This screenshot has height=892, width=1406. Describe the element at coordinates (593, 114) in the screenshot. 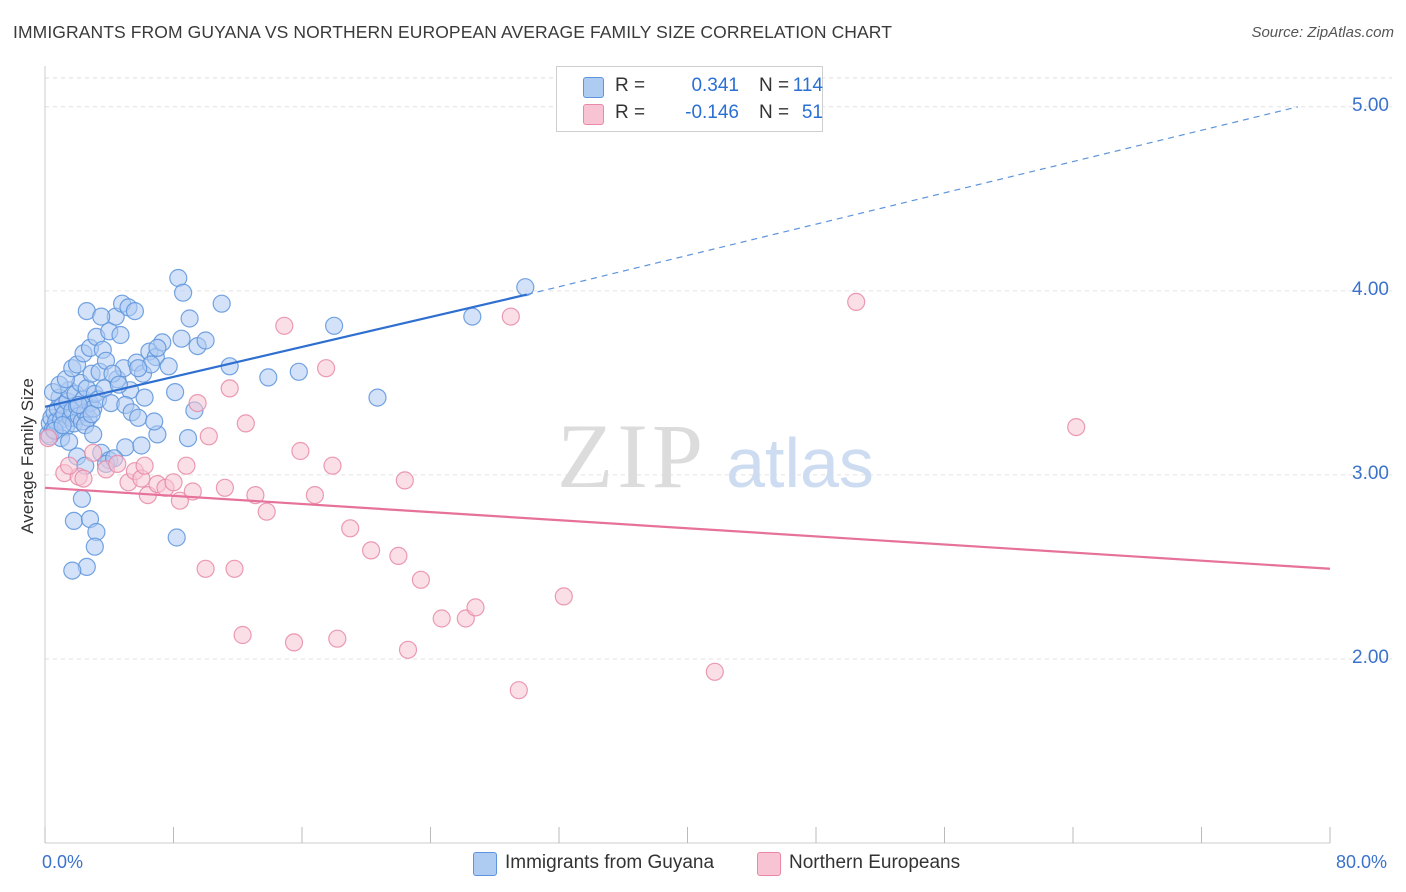

I see `legend-swatch-northern-european` at that location.